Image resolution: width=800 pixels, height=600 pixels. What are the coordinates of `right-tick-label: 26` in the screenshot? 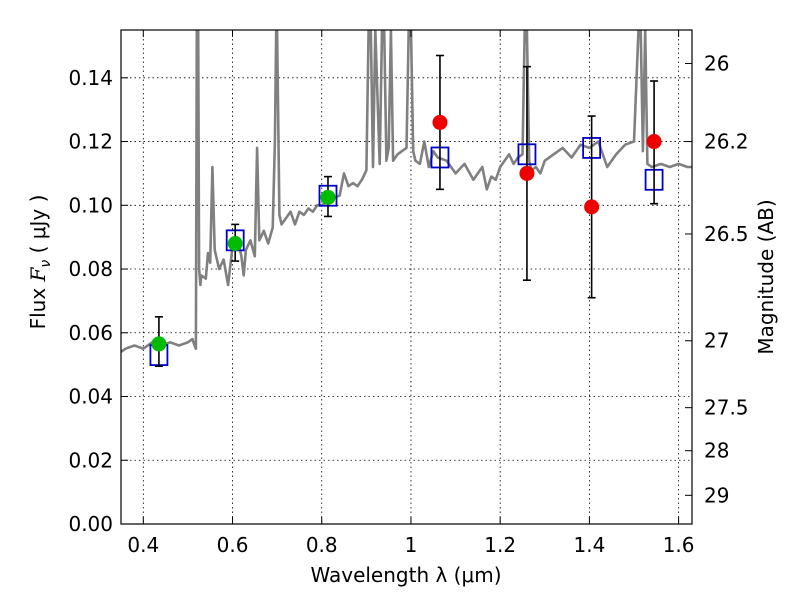 It's located at (716, 63).